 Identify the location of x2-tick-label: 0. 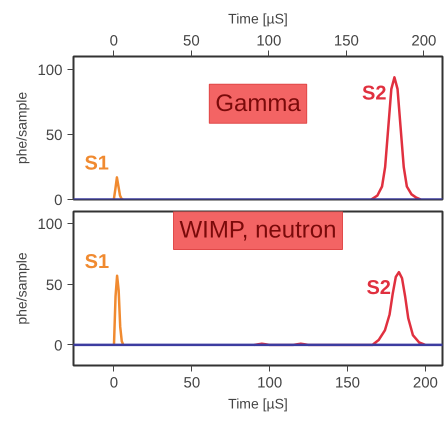
(114, 41).